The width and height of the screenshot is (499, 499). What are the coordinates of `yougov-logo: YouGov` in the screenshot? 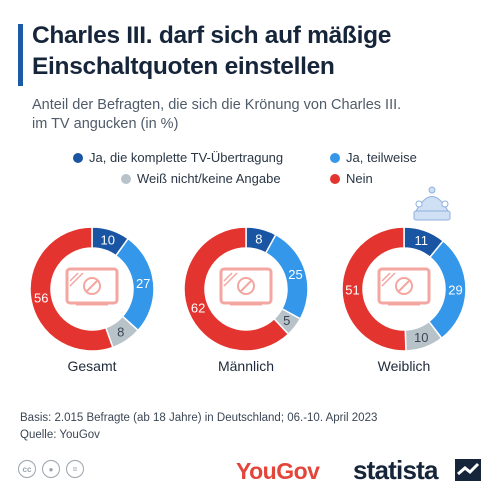 It's located at (278, 471).